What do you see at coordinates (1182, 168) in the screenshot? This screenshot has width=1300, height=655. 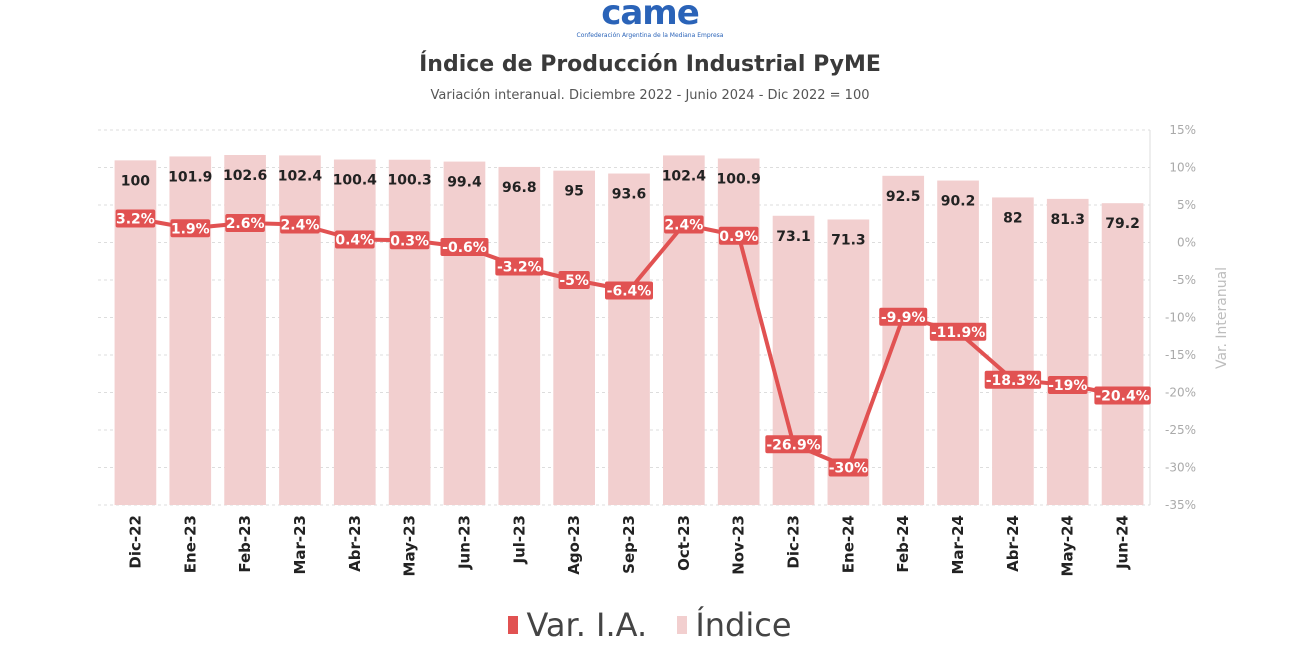 I see `y2-tick-label: 10%` at bounding box center [1182, 168].